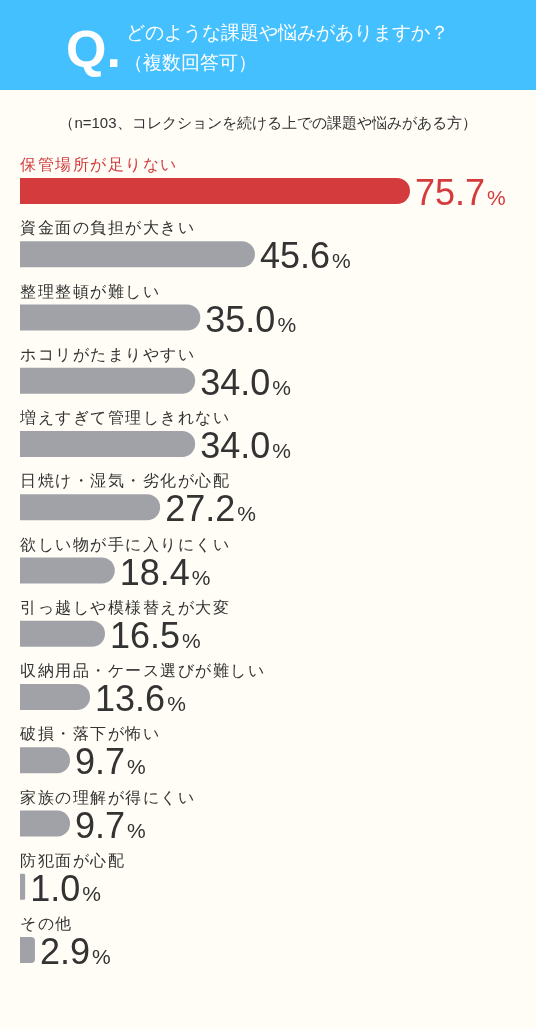 Image resolution: width=536 pixels, height=1029 pixels. What do you see at coordinates (268, 122) in the screenshot?
I see `annotation: （n=103、コレクションを続ける上での課題や悩みがある方）` at bounding box center [268, 122].